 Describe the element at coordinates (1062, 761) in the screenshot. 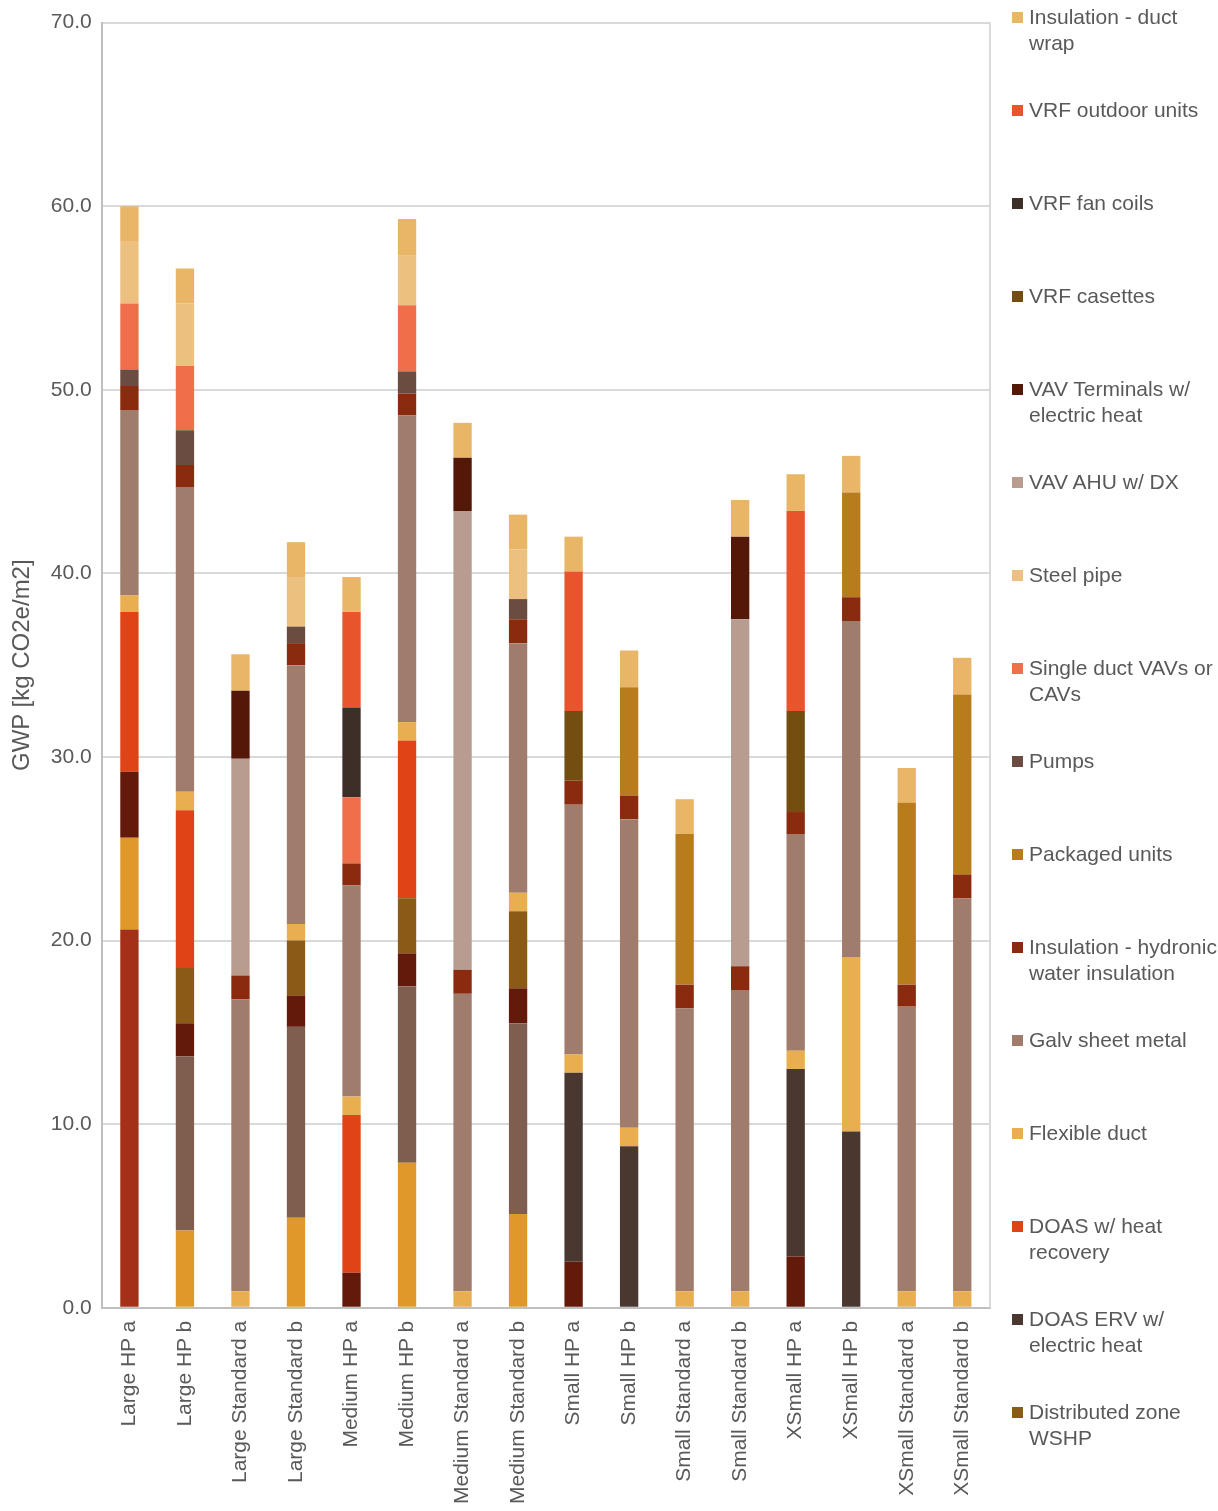

I see `legend-label: Pumps` at that location.